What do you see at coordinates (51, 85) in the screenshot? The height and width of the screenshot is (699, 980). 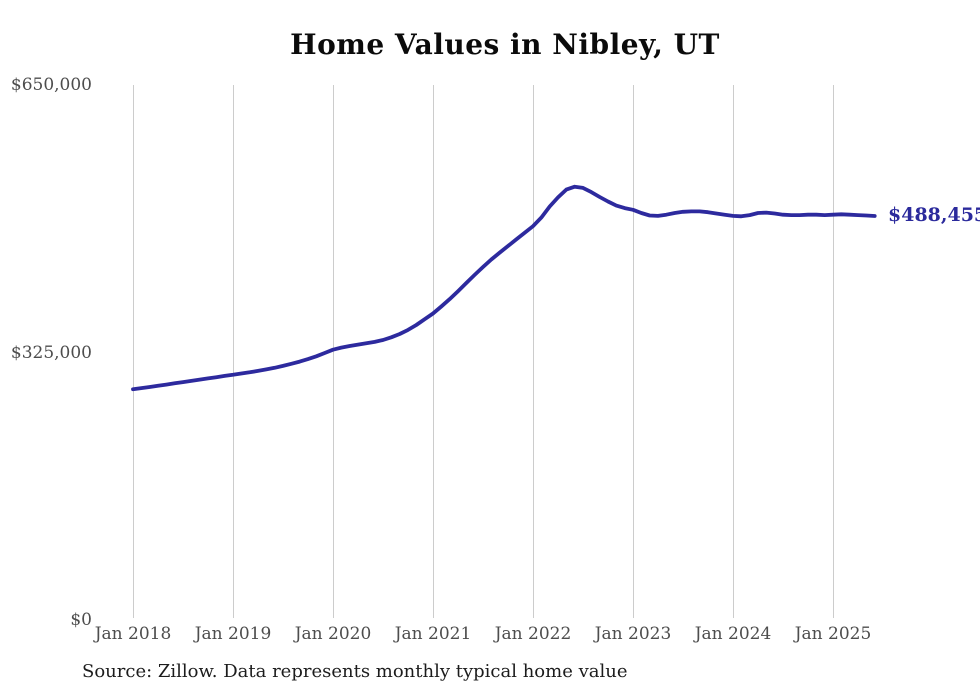 I see `y-axis-tick-label: $650,000` at bounding box center [51, 85].